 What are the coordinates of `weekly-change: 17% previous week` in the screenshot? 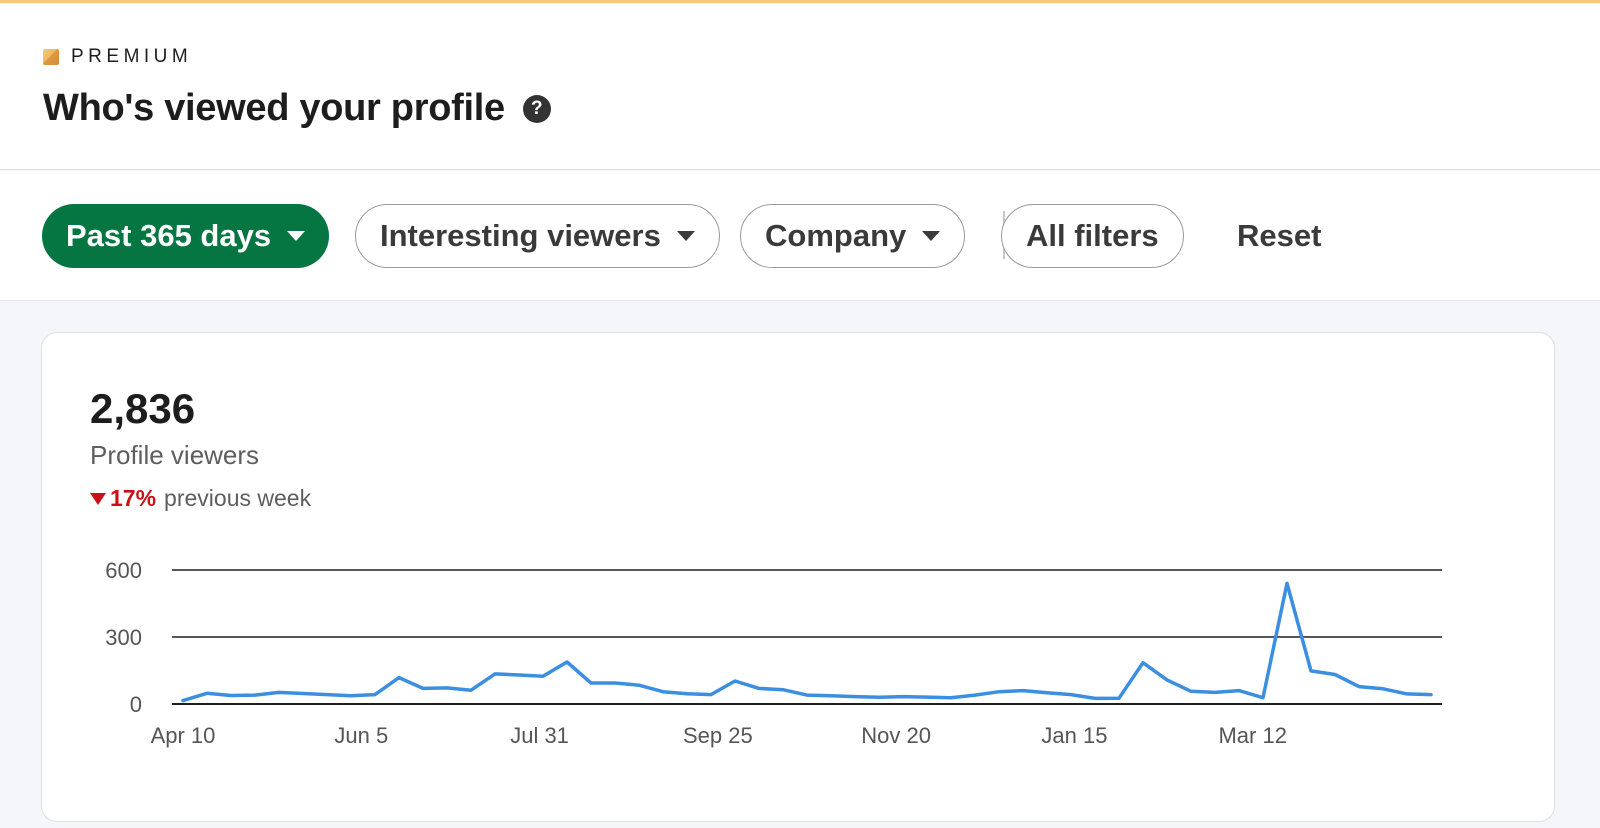 It's located at (200, 498).